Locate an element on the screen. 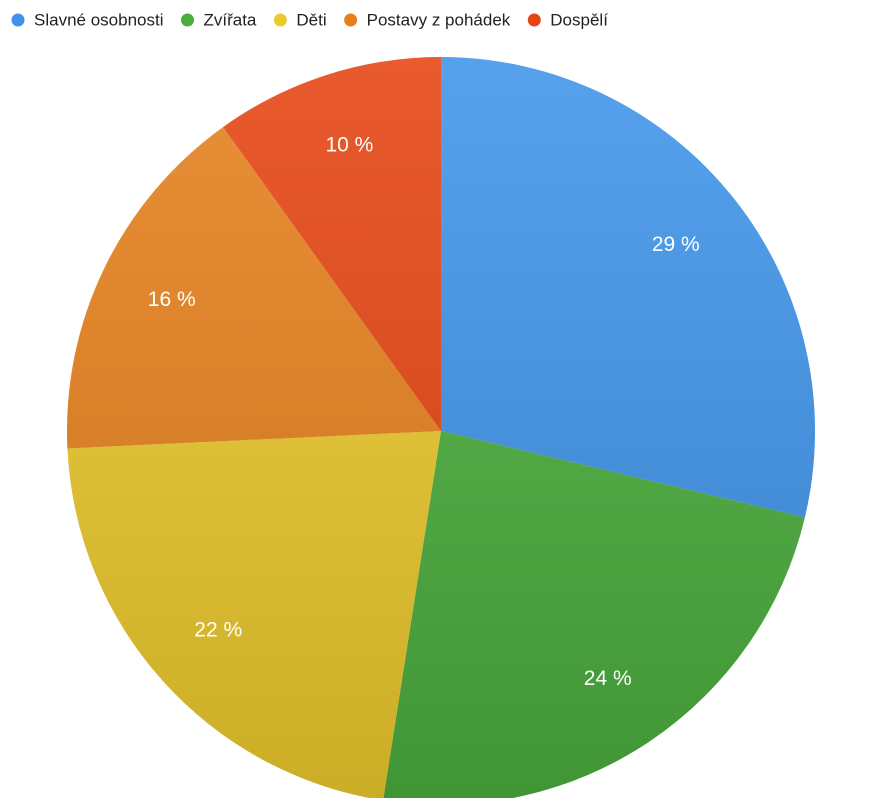 Image resolution: width=879 pixels, height=798 pixels. slice-label: 10 % is located at coordinates (349, 145).